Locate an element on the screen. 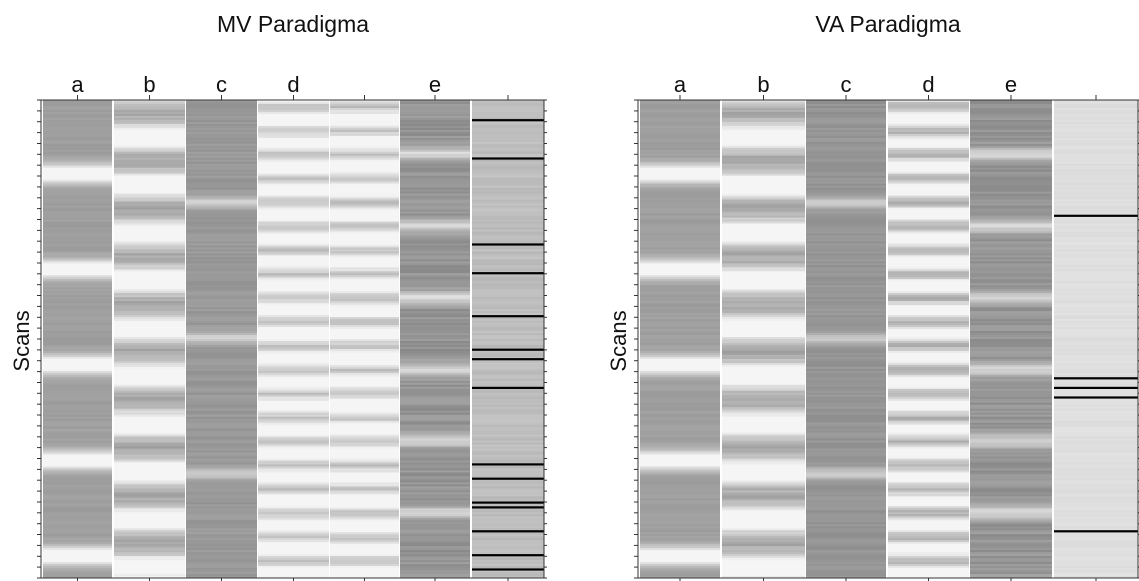 This screenshot has width=1139, height=581. event-line is located at coordinates (508, 478).